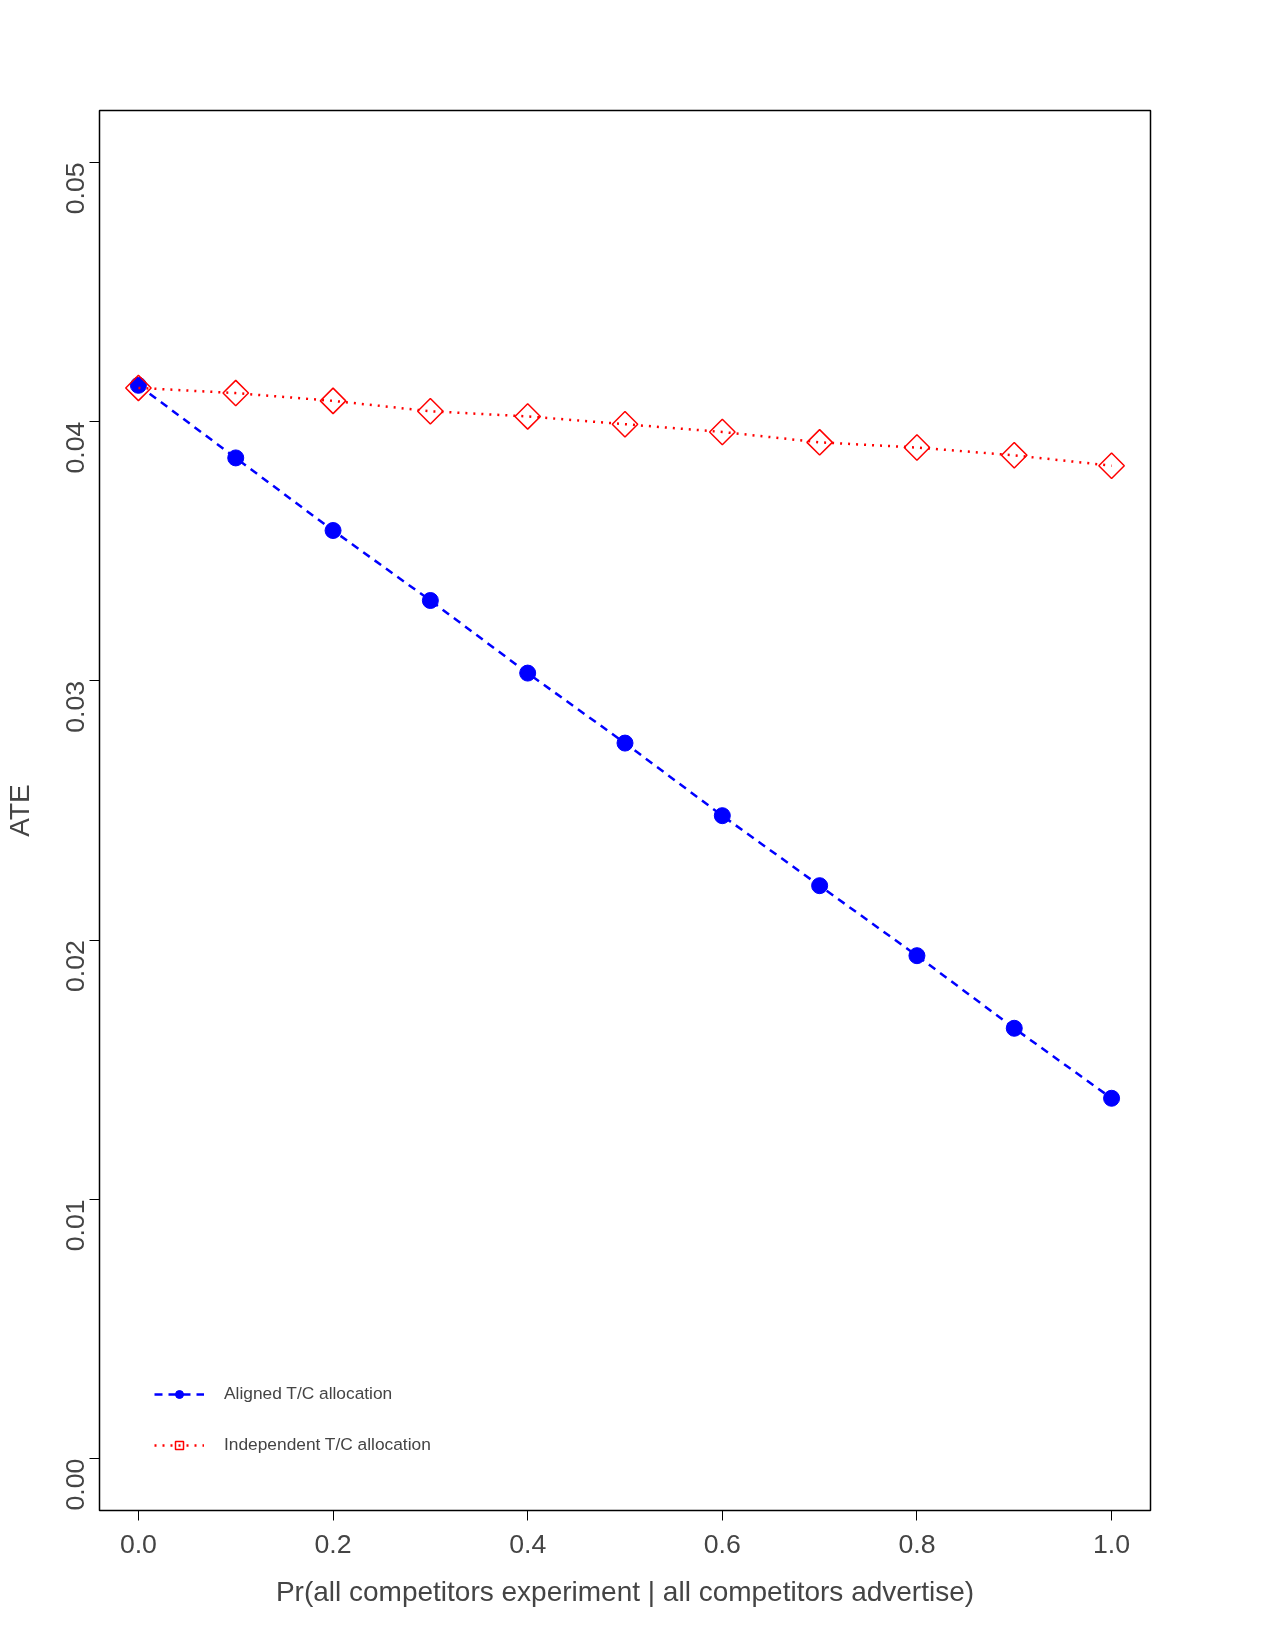 Image resolution: width=1275 pixels, height=1650 pixels. I want to click on x-tick-label: 0.6, so click(722, 1543).